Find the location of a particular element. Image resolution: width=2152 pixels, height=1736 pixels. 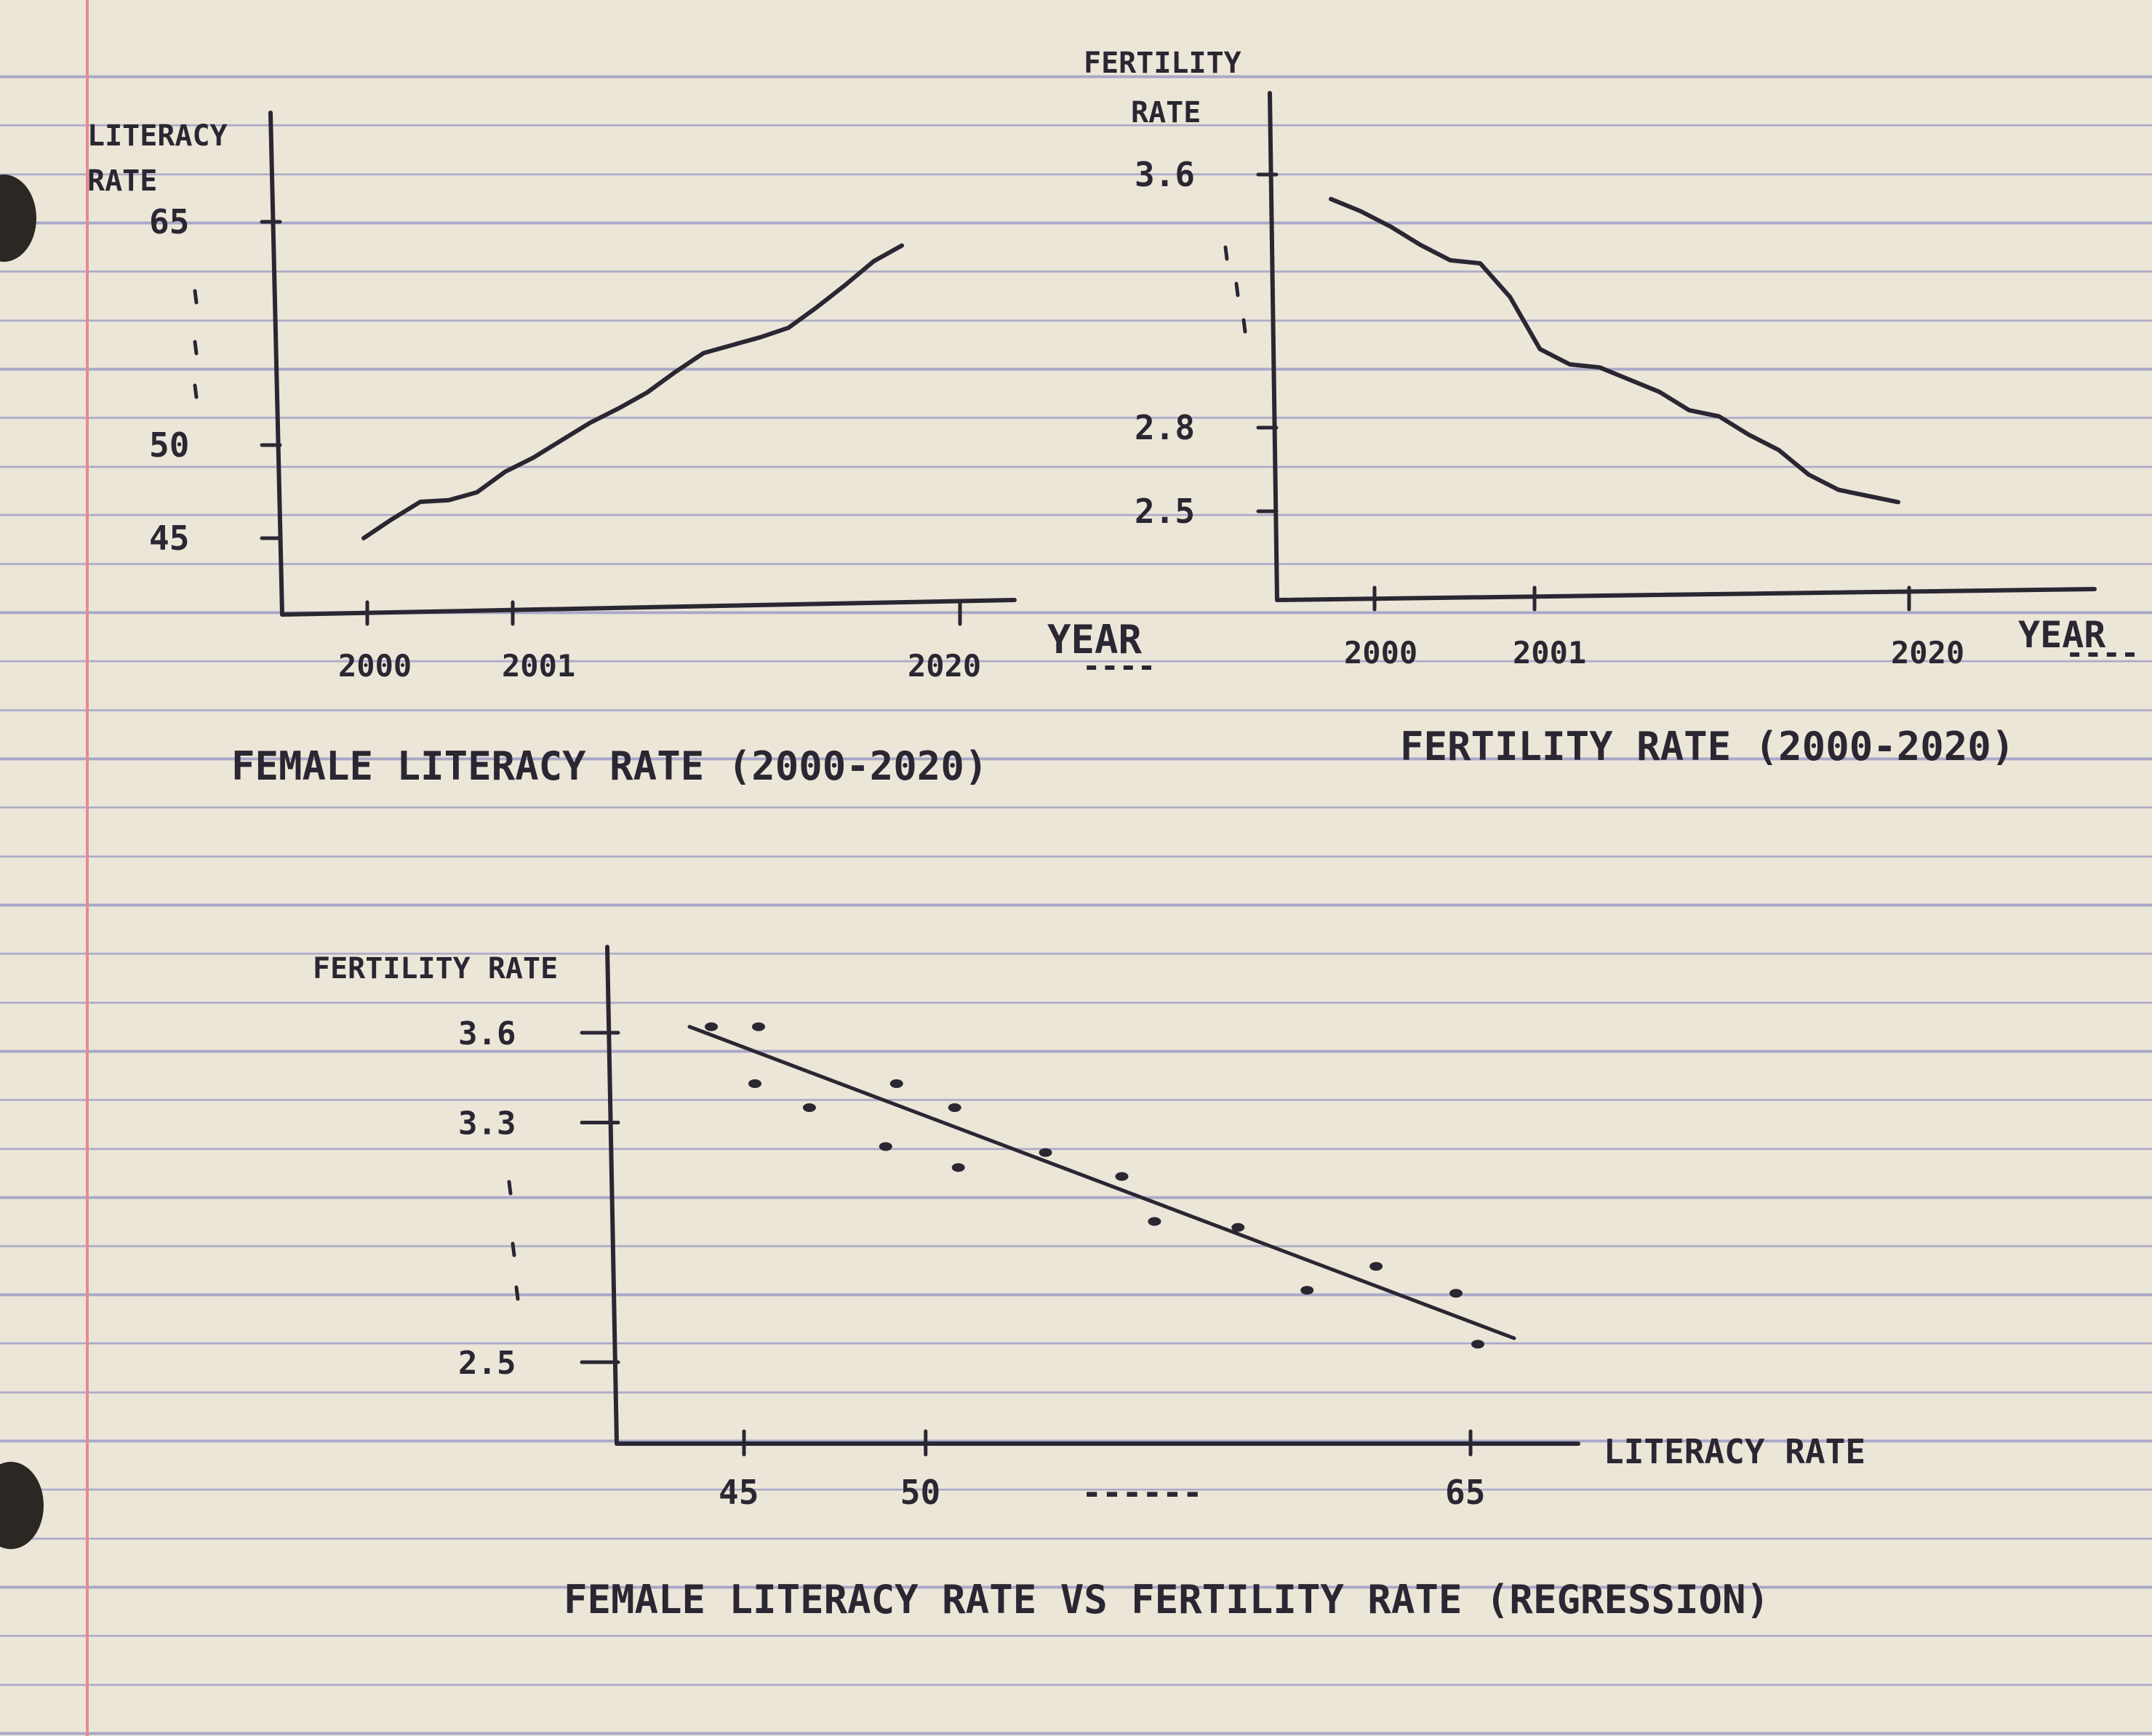

y-axis-label-line-1: FERTILITY is located at coordinates (1162, 63).